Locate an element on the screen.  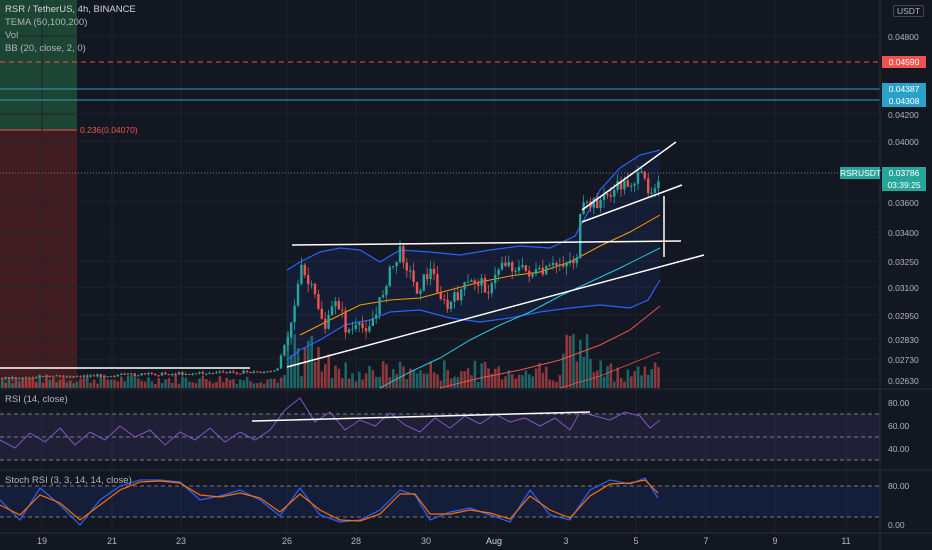
price-tag-red: 0.04590 is located at coordinates (904, 62).